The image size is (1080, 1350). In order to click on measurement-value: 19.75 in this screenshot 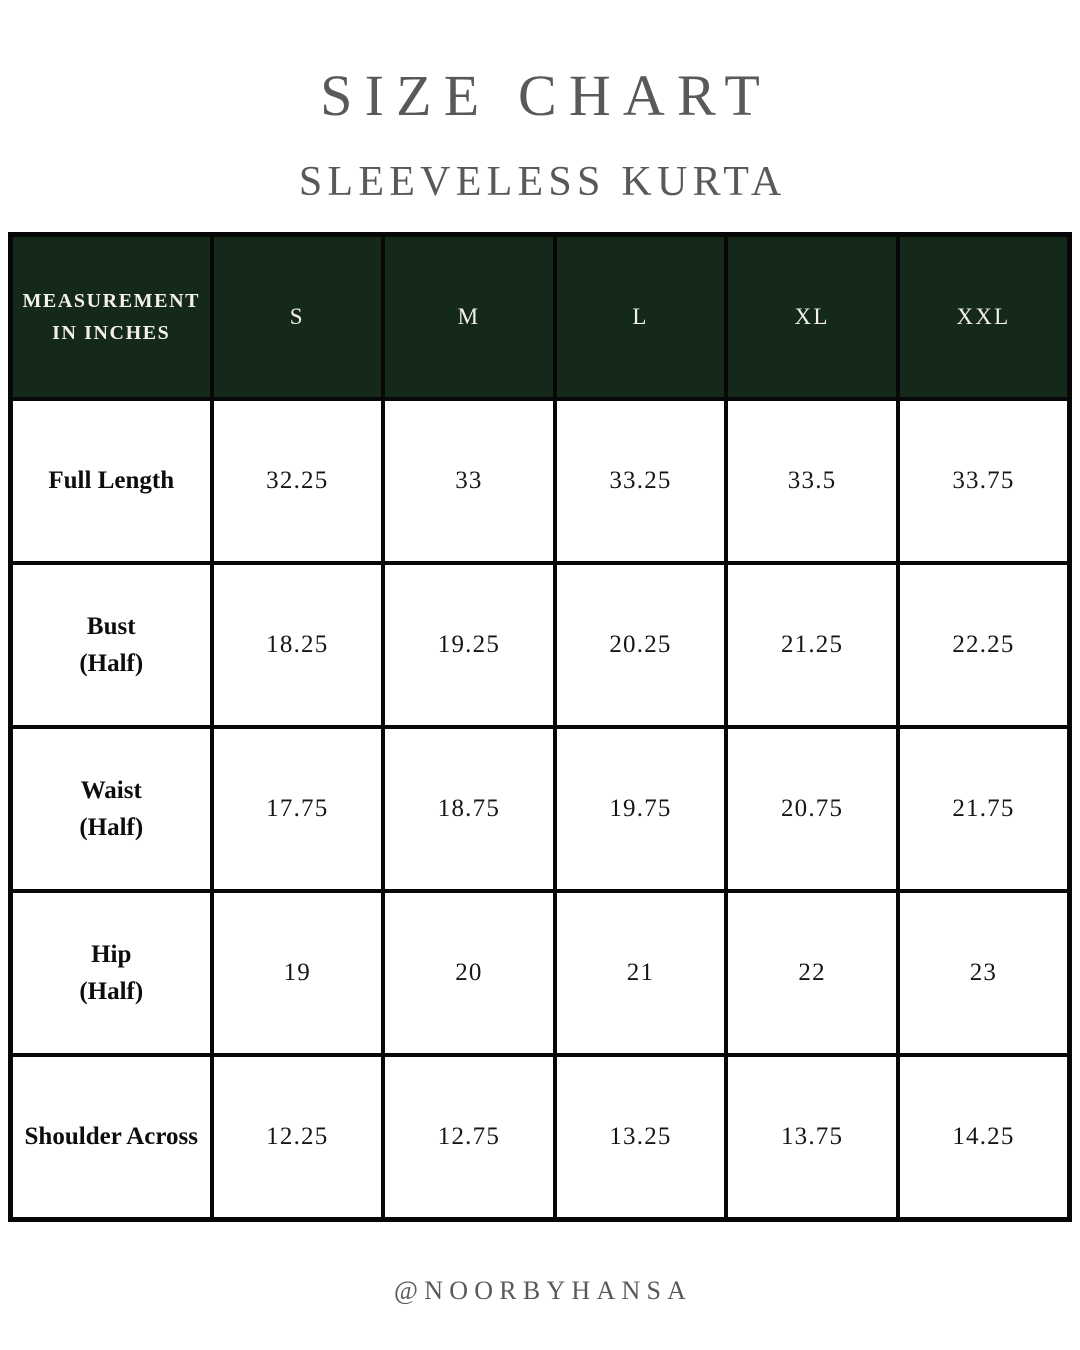, I will do `click(640, 809)`.